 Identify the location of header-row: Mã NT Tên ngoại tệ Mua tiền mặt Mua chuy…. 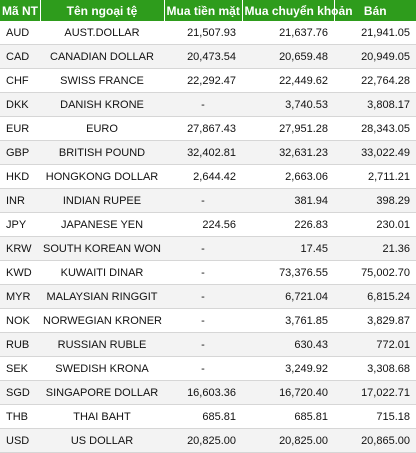
(208, 10).